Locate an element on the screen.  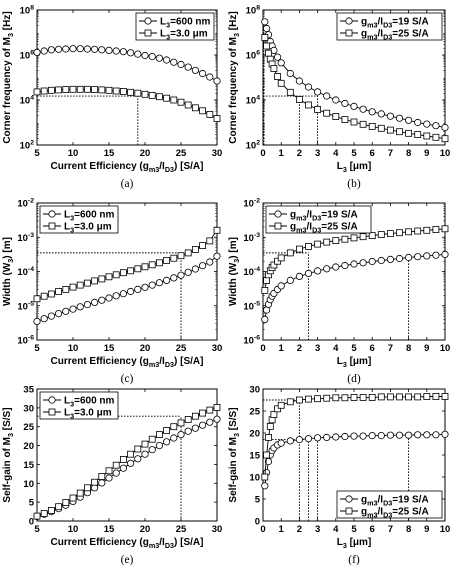
y-tick-label: 35 is located at coordinates (28, 390).